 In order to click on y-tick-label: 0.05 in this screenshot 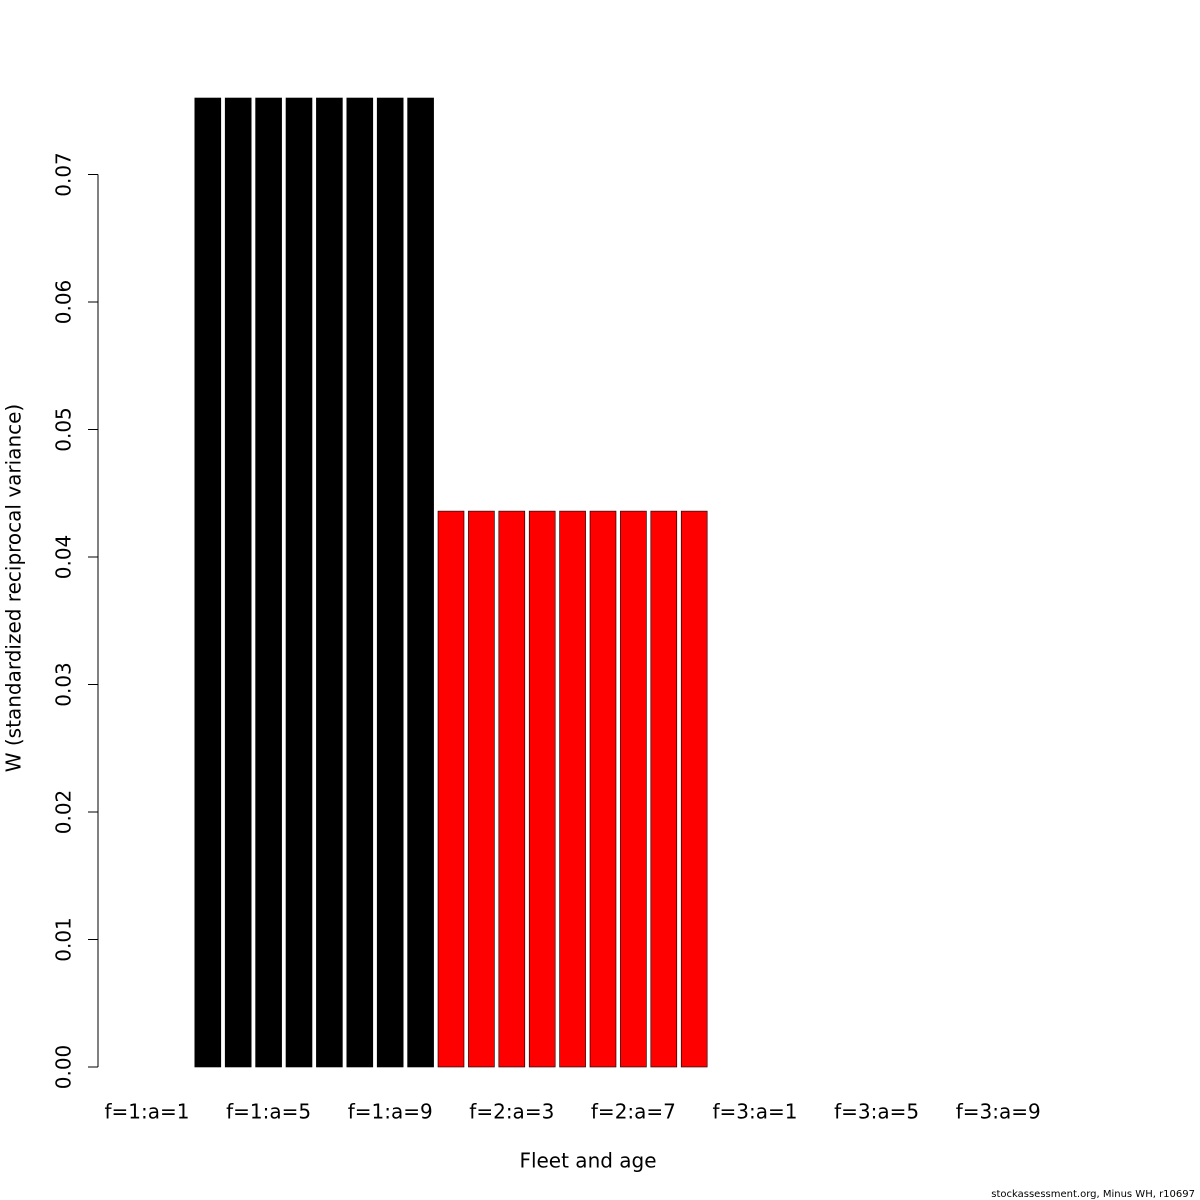, I will do `click(64, 429)`.